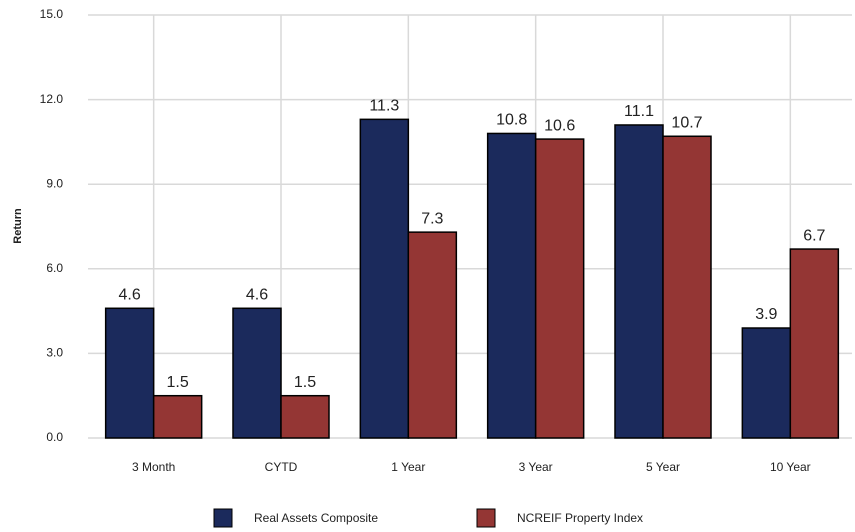 This screenshot has height=532, width=855. I want to click on x-tick-label: 1 Year, so click(408, 467).